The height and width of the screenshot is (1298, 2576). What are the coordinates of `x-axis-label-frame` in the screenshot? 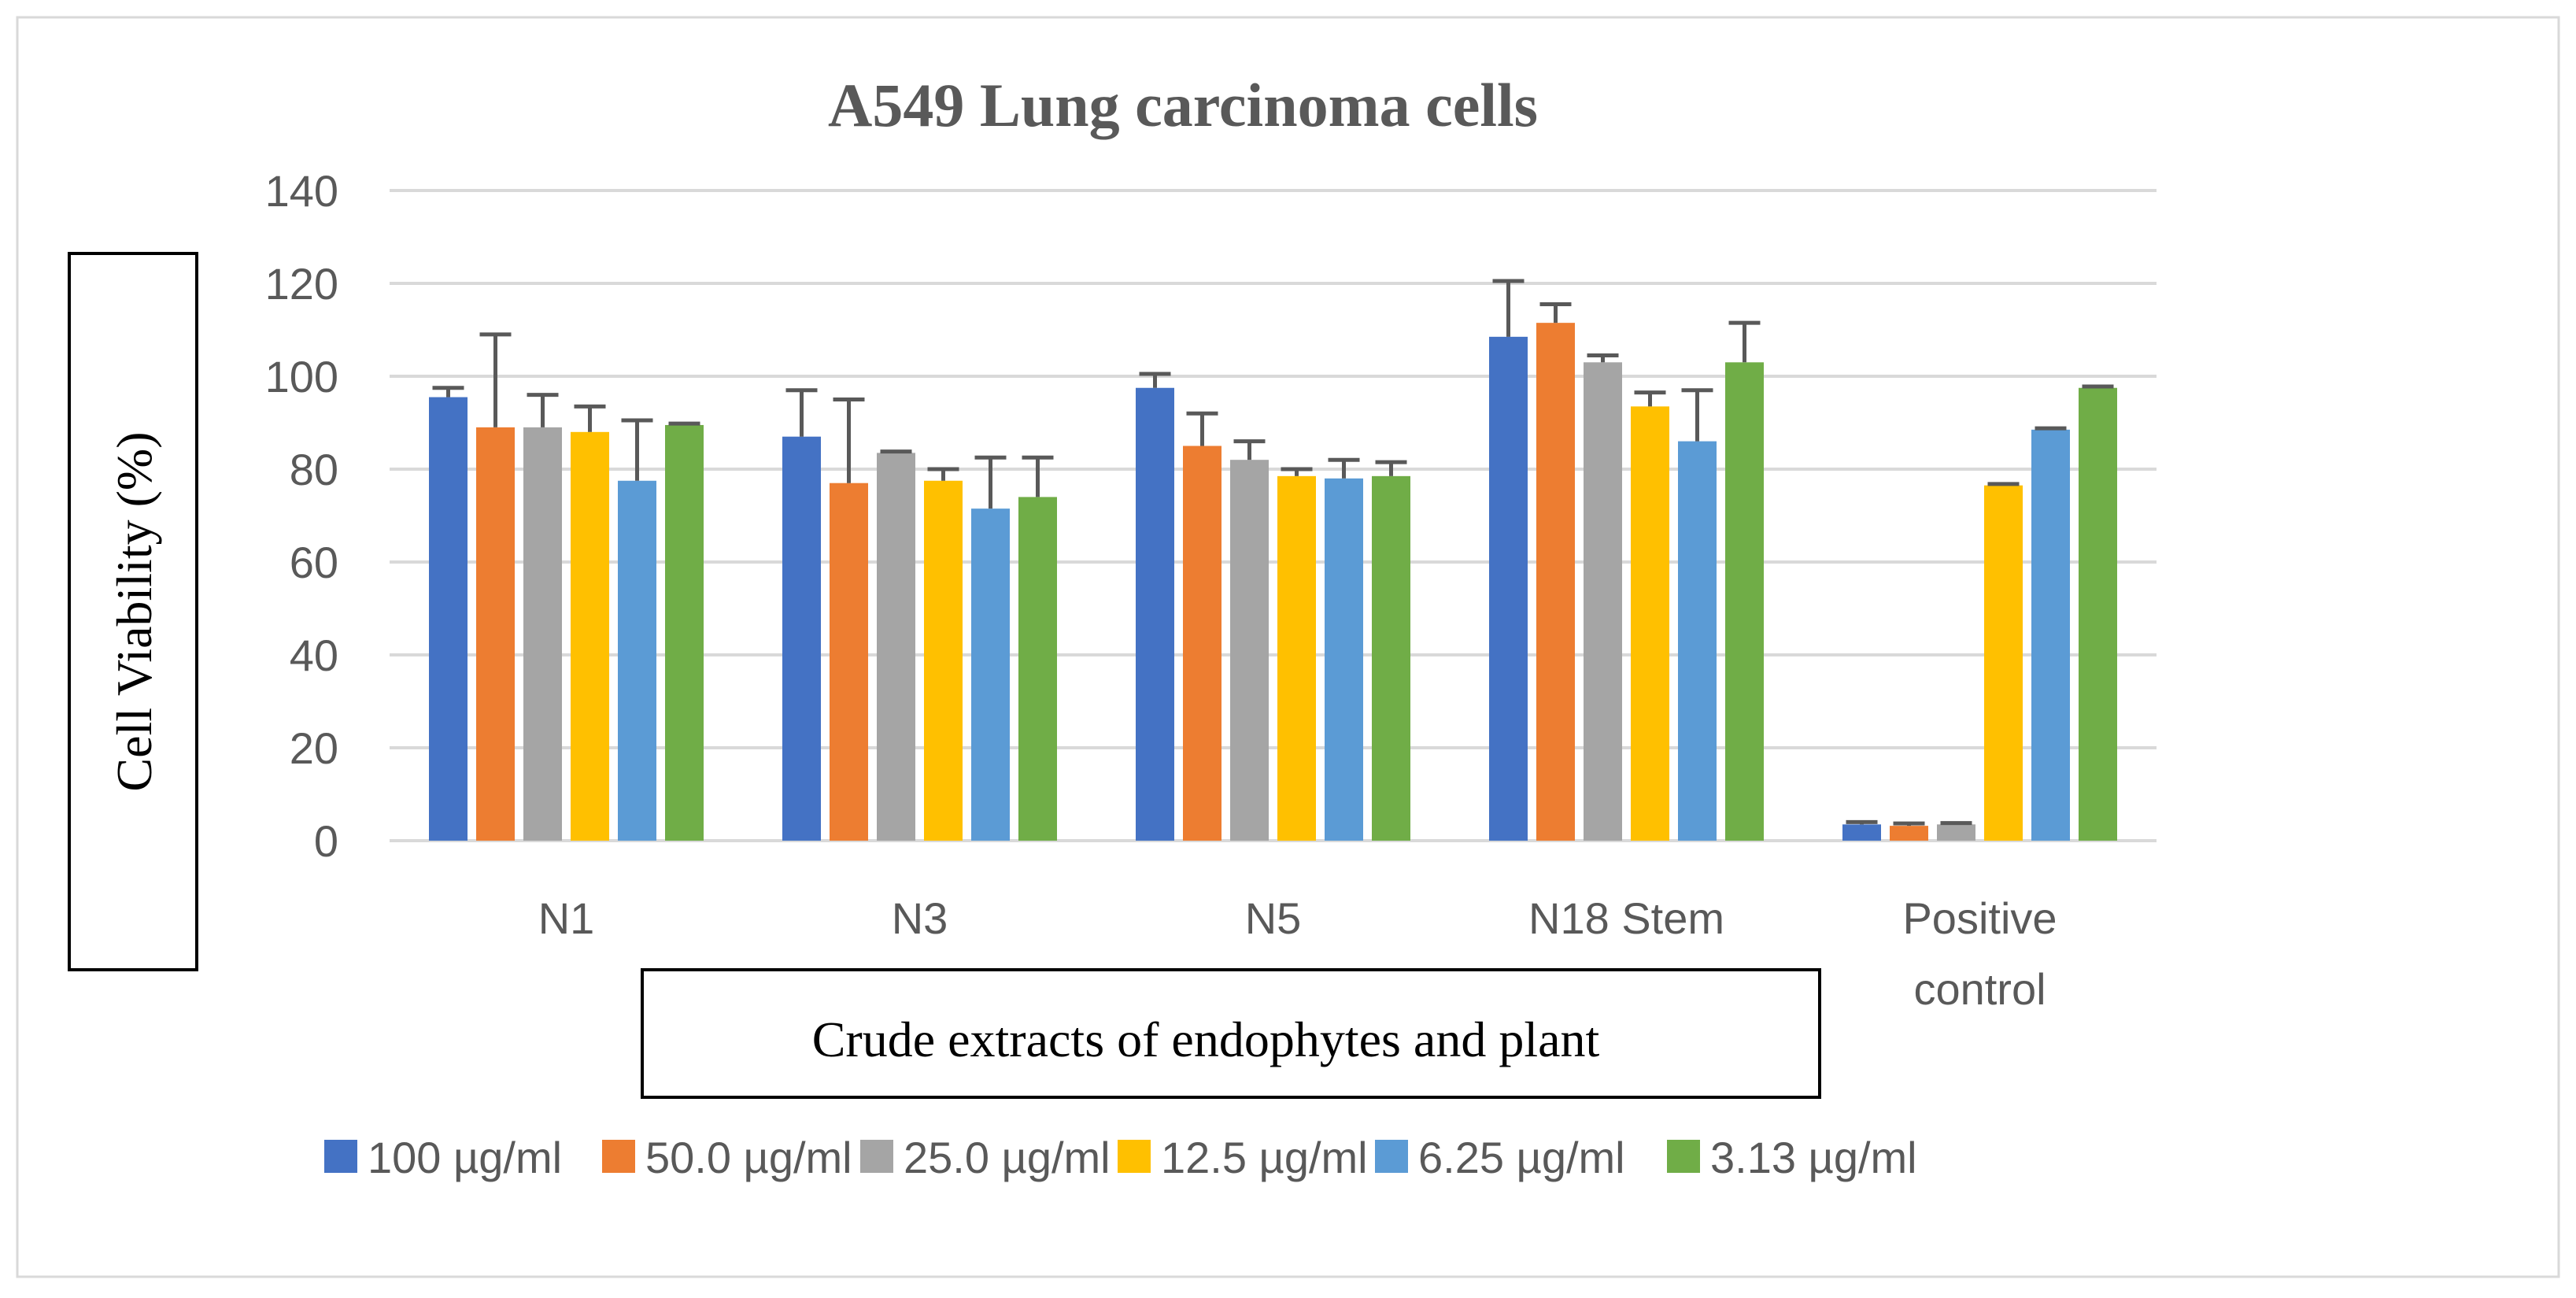 It's located at (1231, 1033).